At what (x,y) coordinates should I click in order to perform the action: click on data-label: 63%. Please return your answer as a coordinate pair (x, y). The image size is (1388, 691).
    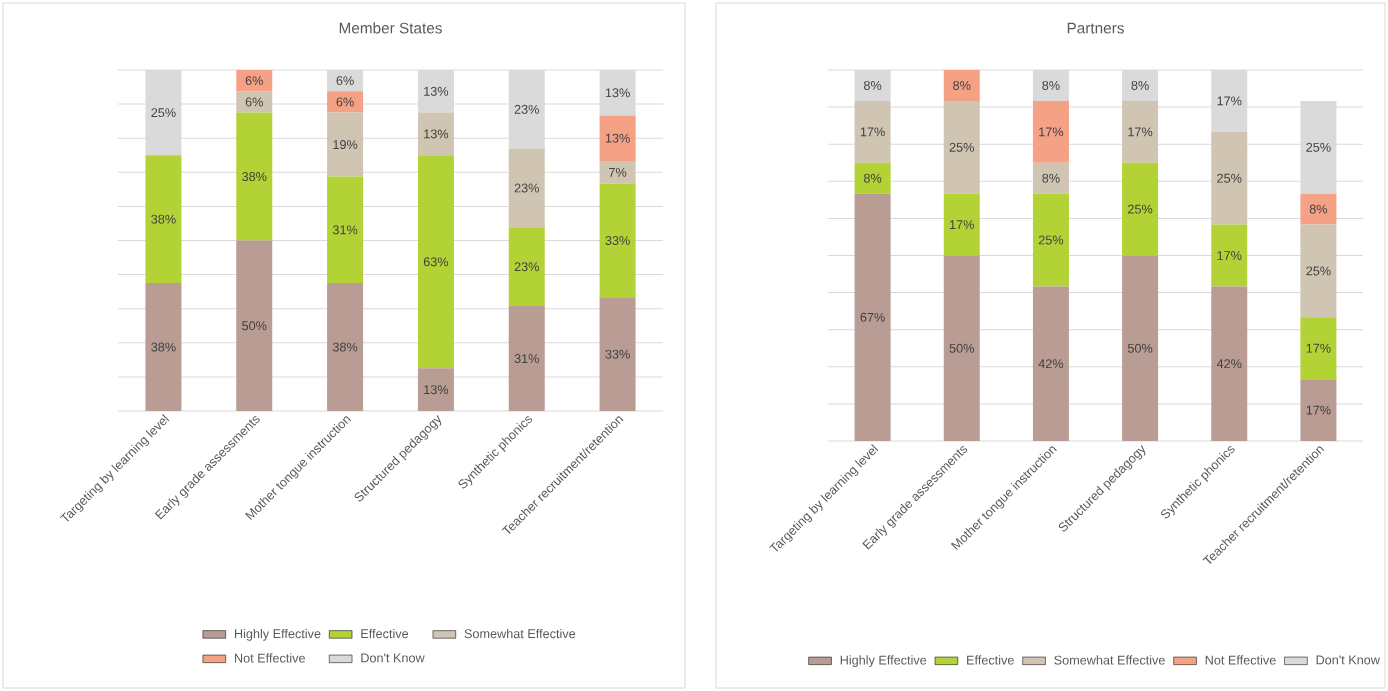
    Looking at the image, I should click on (436, 262).